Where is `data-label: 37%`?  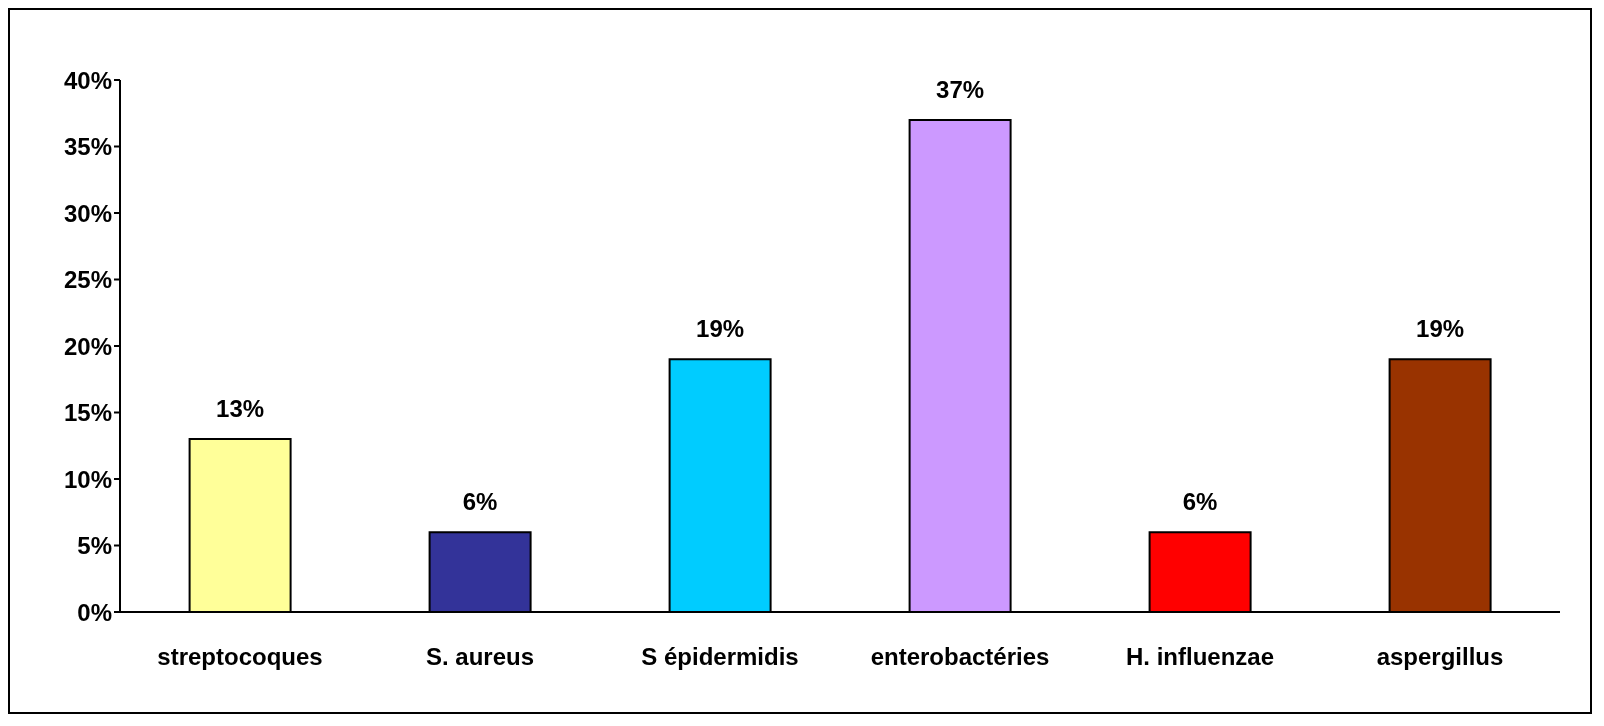
data-label: 37% is located at coordinates (960, 89).